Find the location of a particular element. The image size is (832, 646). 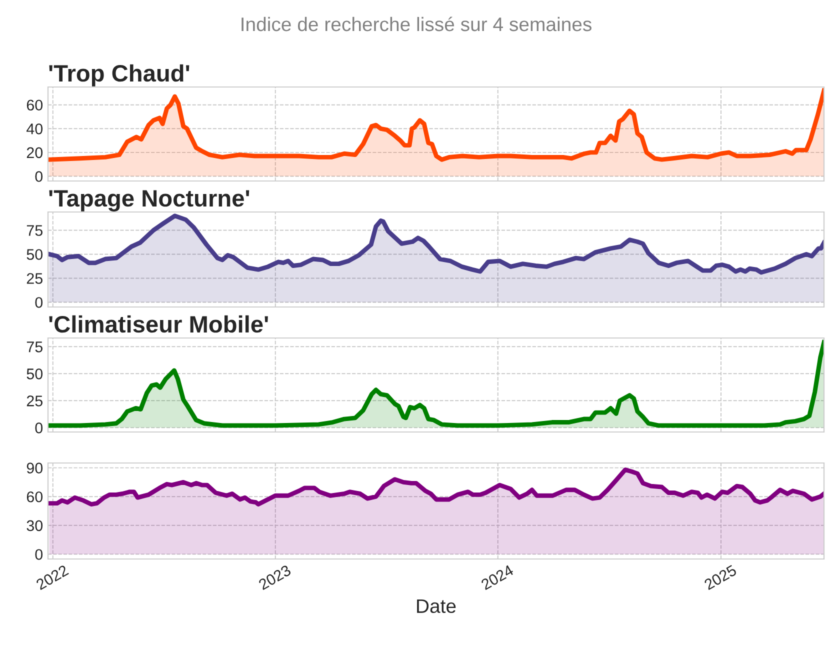

chart-title: 'Climatiseur Mobile' is located at coordinates (158, 324).